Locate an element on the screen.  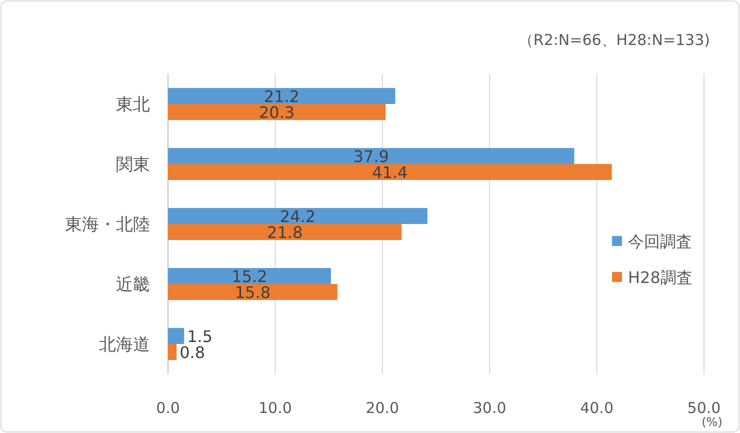
y-tick-label: 関東 is located at coordinates (133, 165).